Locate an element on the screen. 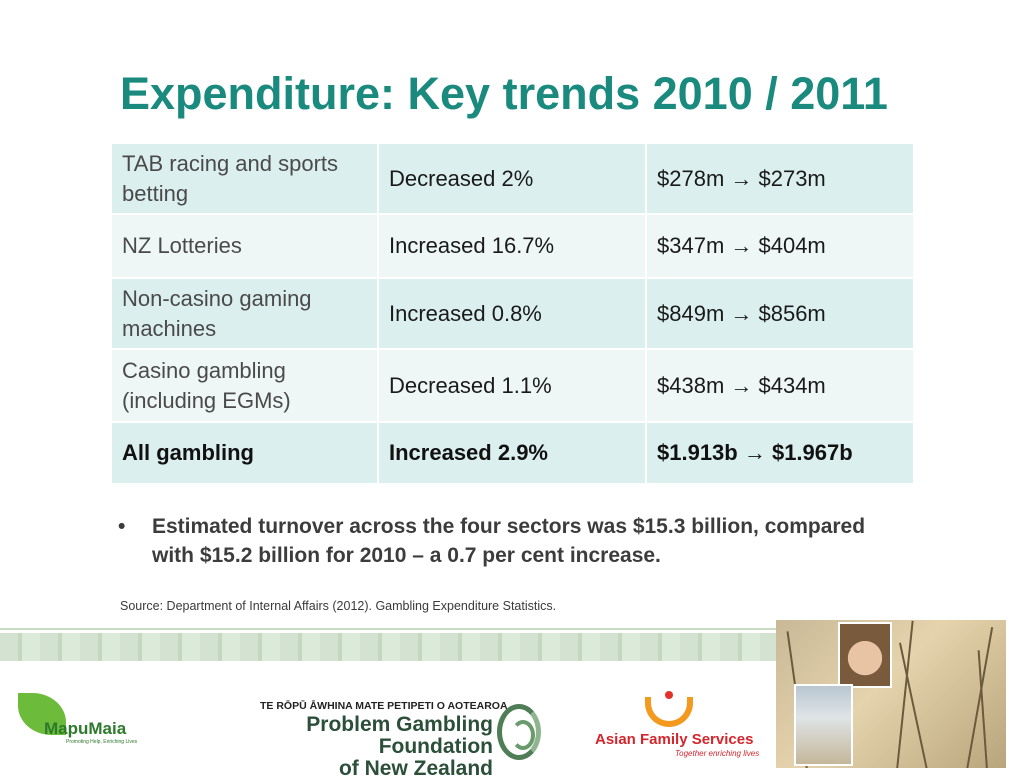  change-cell: Increased 0.8% is located at coordinates (512, 313).